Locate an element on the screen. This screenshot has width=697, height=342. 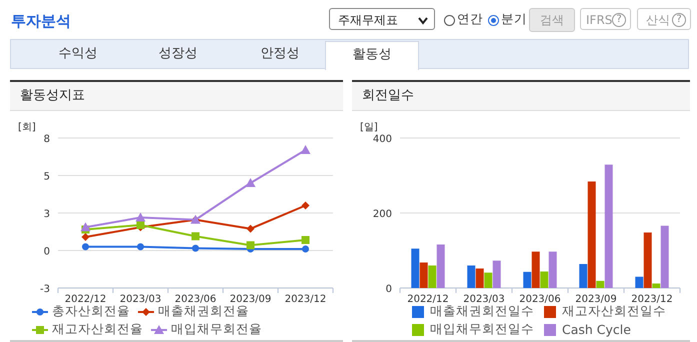
text: 투자분석 is located at coordinates (41, 21).